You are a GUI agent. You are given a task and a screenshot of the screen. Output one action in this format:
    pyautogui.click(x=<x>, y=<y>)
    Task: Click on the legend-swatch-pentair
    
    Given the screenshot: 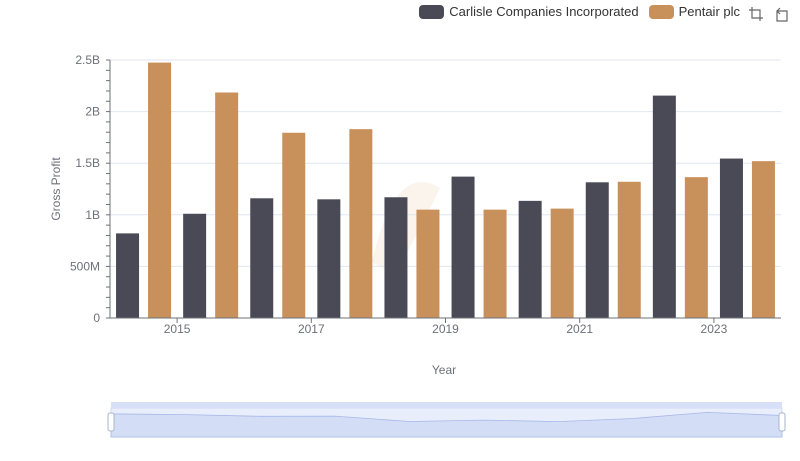 What is the action you would take?
    pyautogui.click(x=661, y=11)
    